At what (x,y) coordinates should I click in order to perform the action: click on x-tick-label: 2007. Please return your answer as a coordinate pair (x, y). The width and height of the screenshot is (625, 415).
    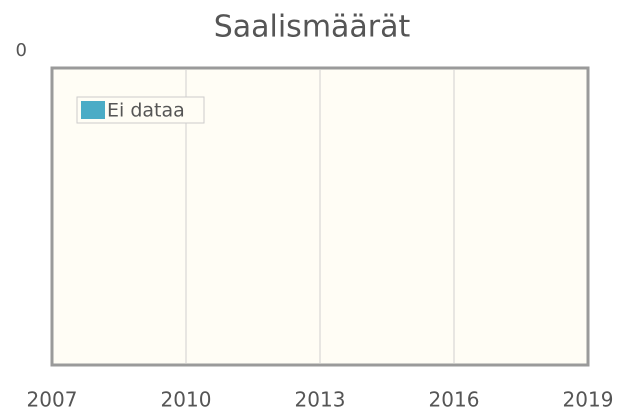
    Looking at the image, I should click on (52, 400).